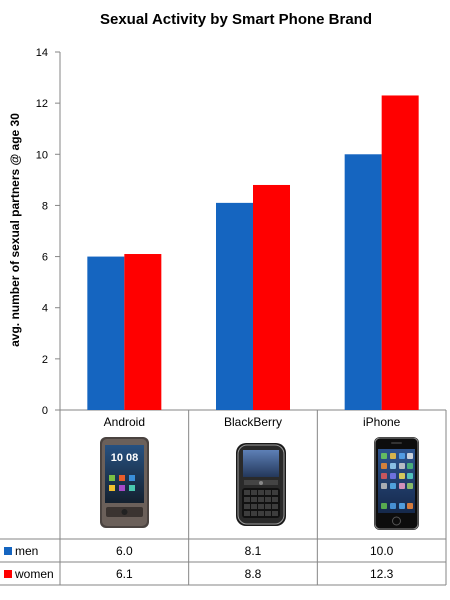  Describe the element at coordinates (381, 574) in the screenshot. I see `table-value-women-iphone: 12.3` at that location.